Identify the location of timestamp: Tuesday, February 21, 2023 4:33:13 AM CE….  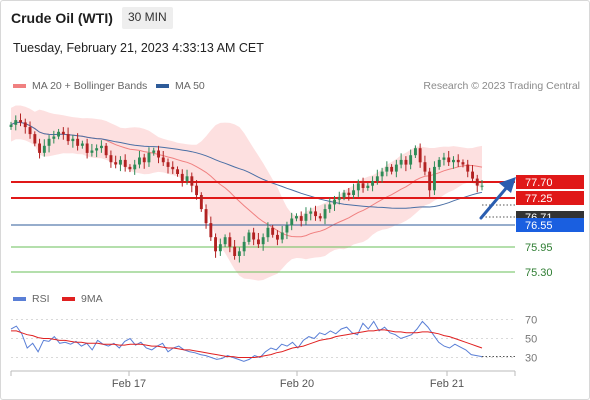
(138, 48).